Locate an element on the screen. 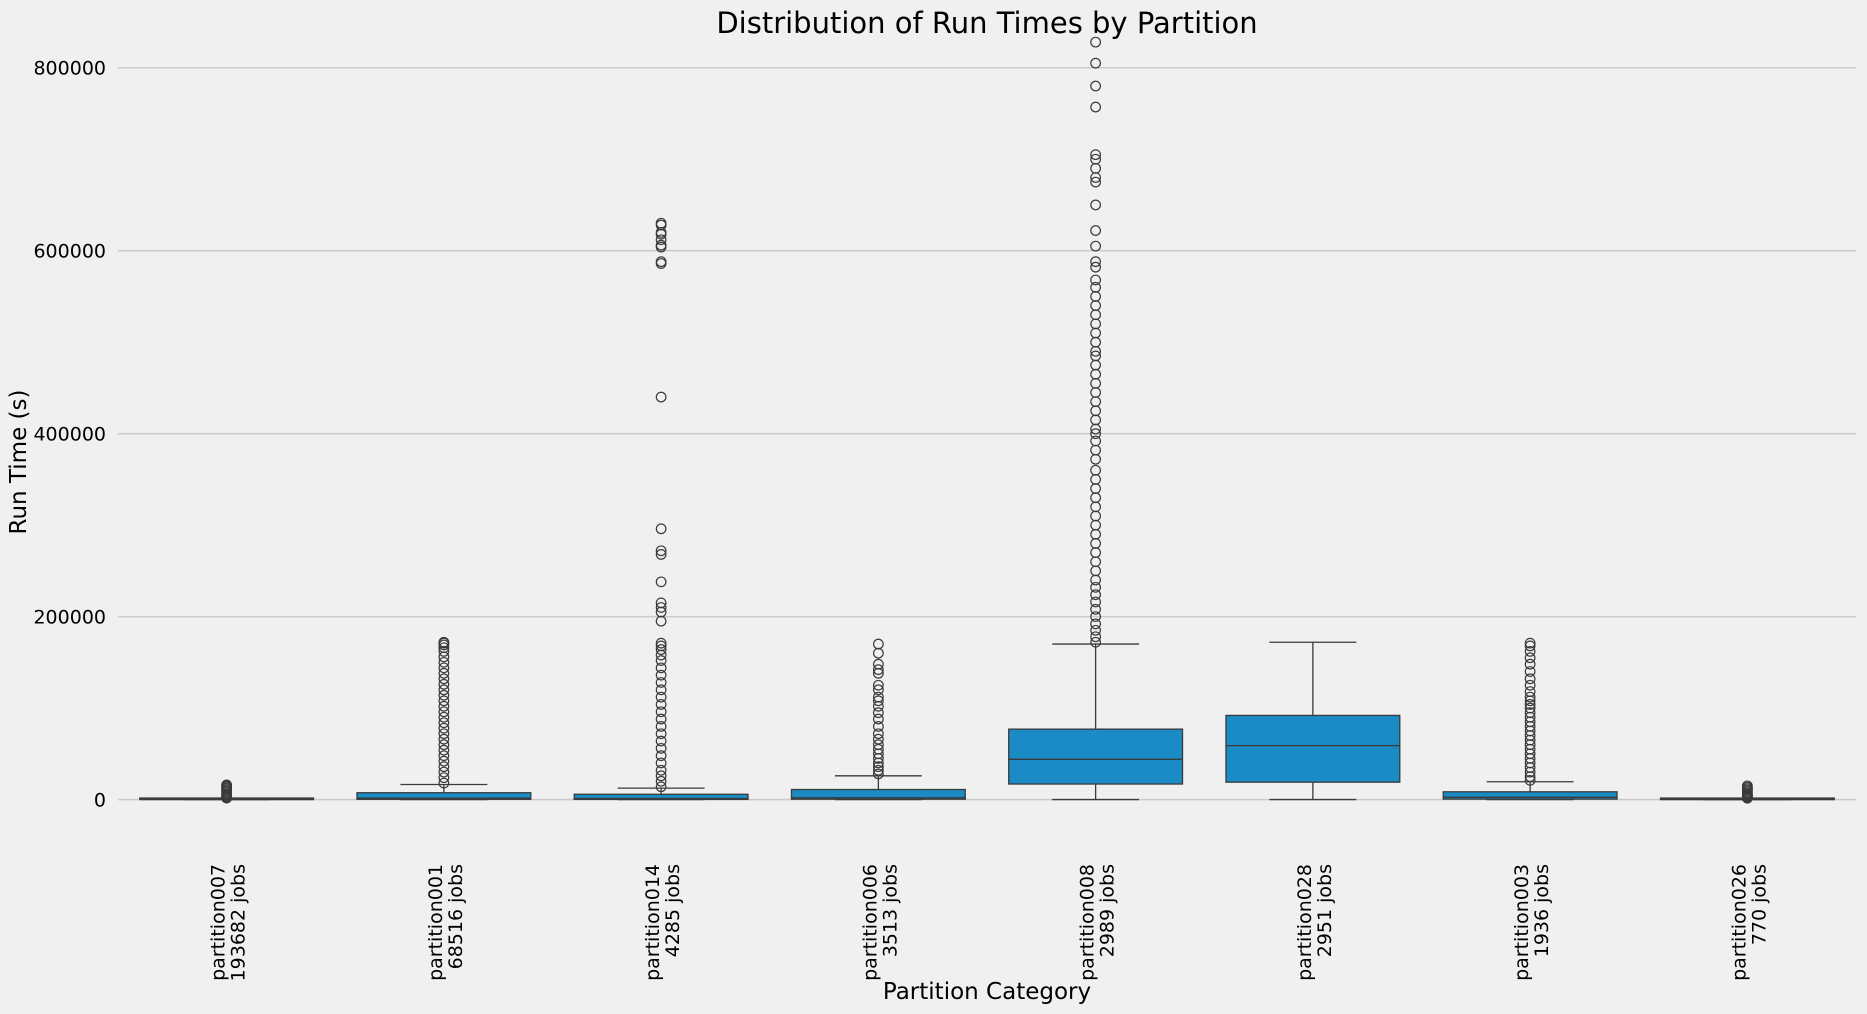  box-partition003 is located at coordinates (1530, 719).